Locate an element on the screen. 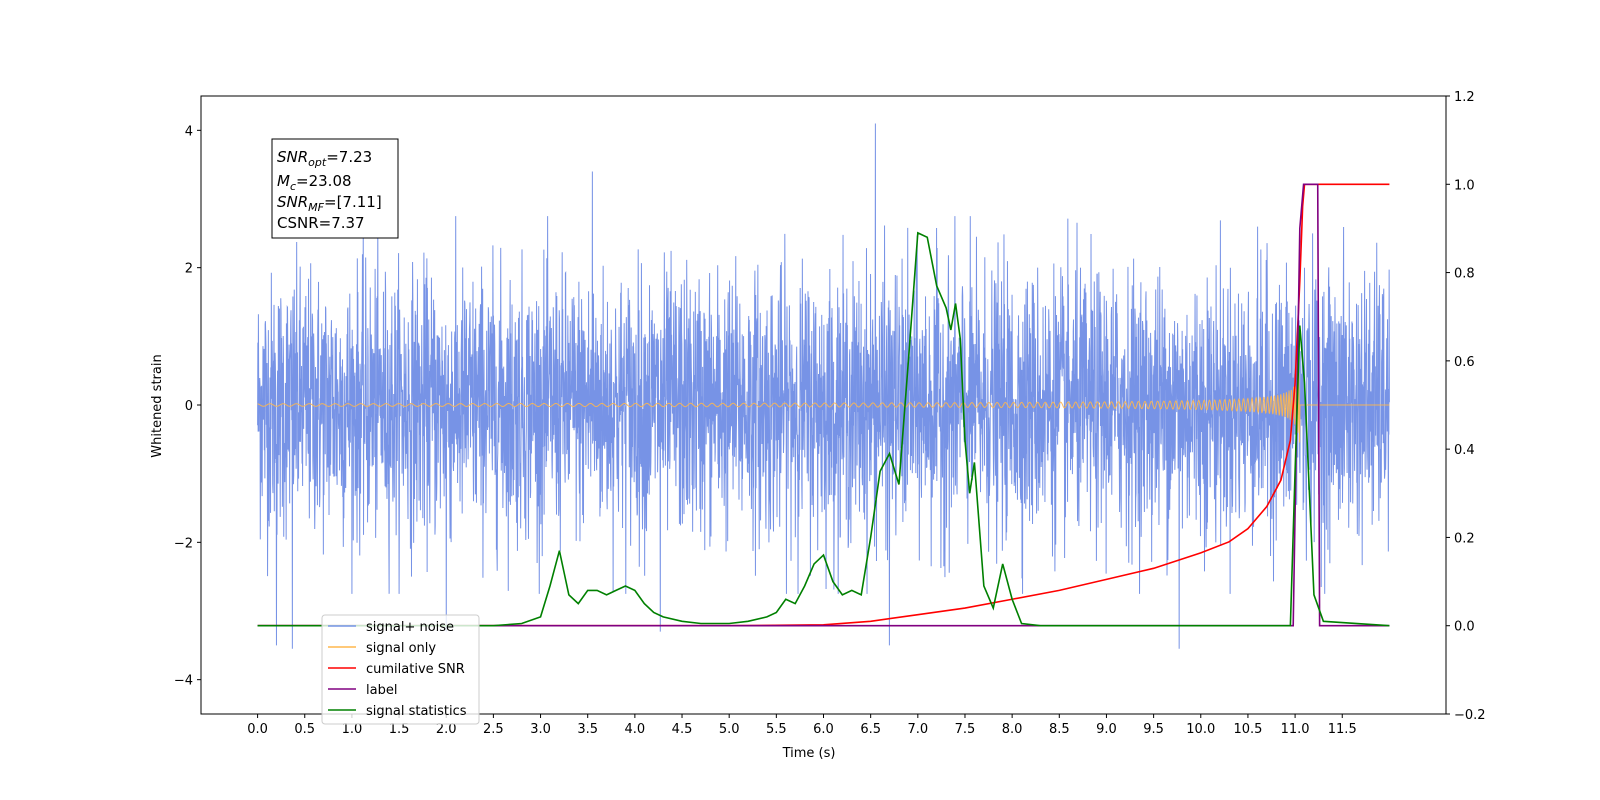  y2-tick-label: 0.6 is located at coordinates (1464, 362).